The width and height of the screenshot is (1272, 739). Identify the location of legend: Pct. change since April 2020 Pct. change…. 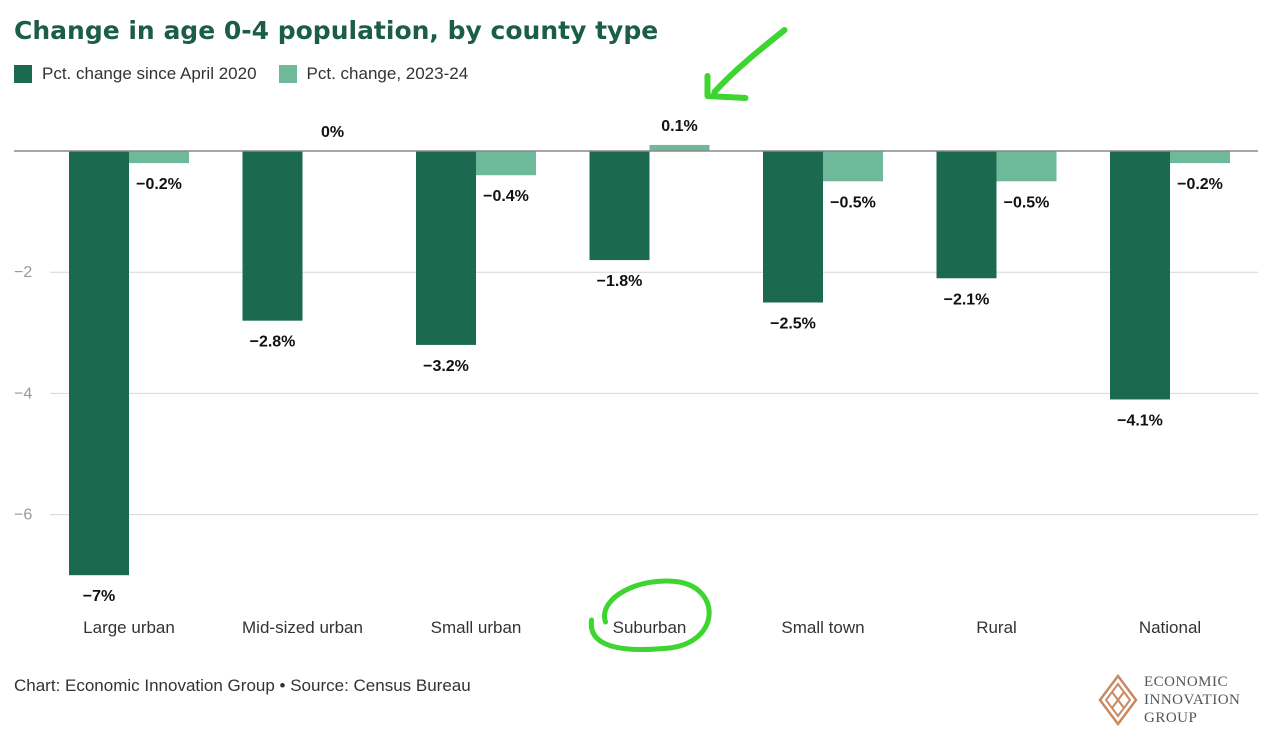
(252, 74).